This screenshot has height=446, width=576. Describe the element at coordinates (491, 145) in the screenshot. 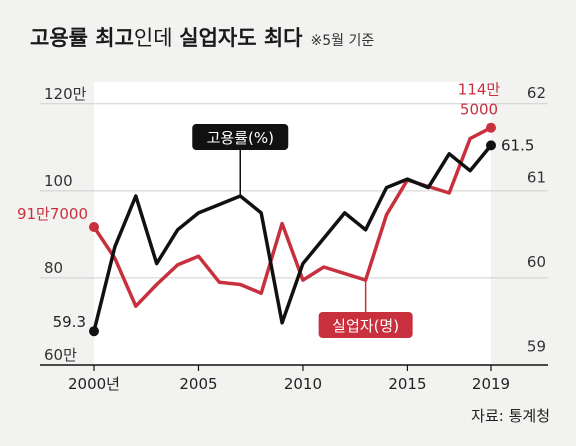

I see `employment-end-marker` at that location.